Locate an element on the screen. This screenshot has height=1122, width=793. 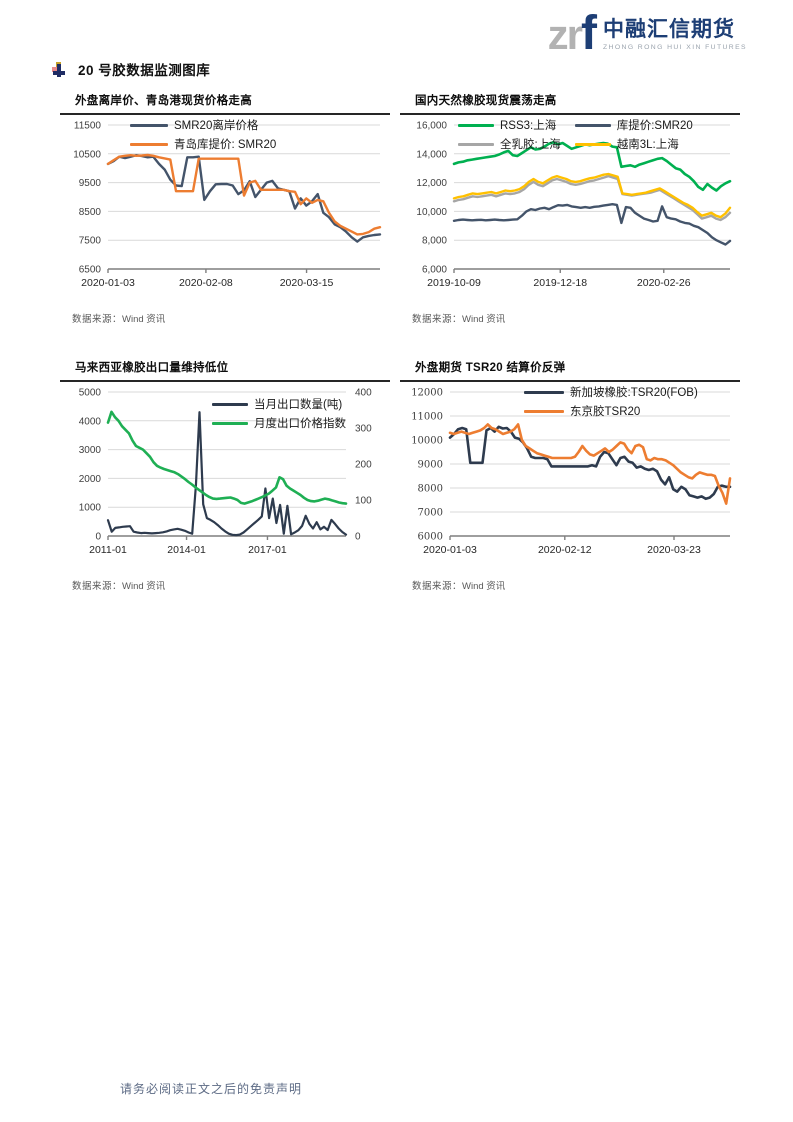
svg-text: 400 is located at coordinates (363, 393).